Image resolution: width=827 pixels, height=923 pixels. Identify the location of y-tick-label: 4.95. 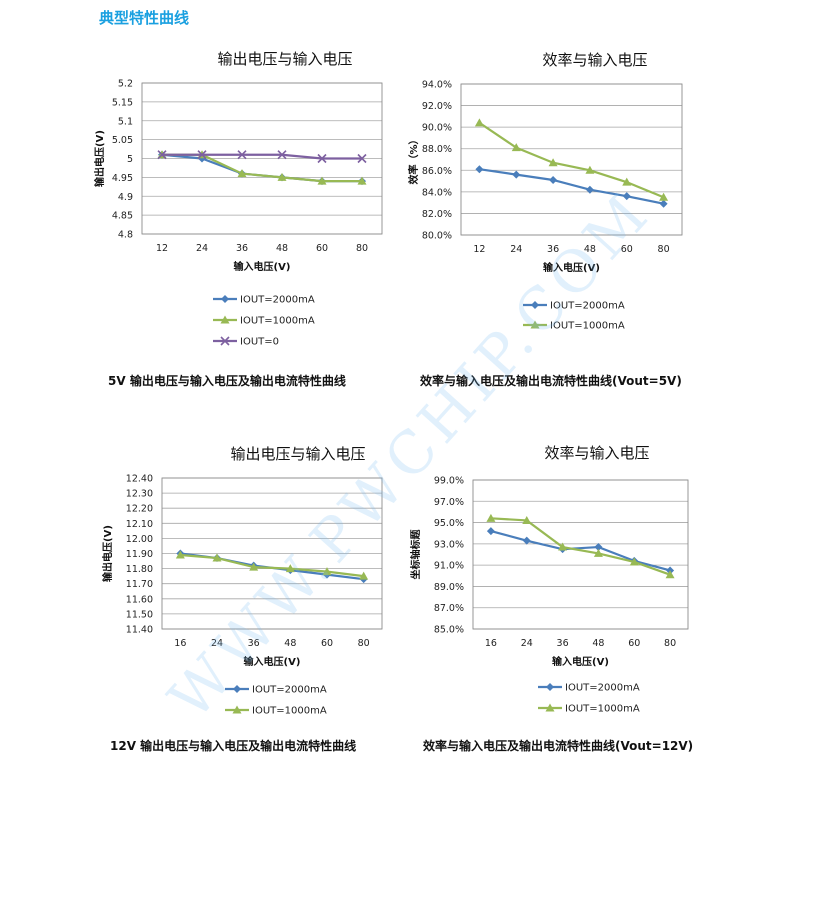
(122, 178).